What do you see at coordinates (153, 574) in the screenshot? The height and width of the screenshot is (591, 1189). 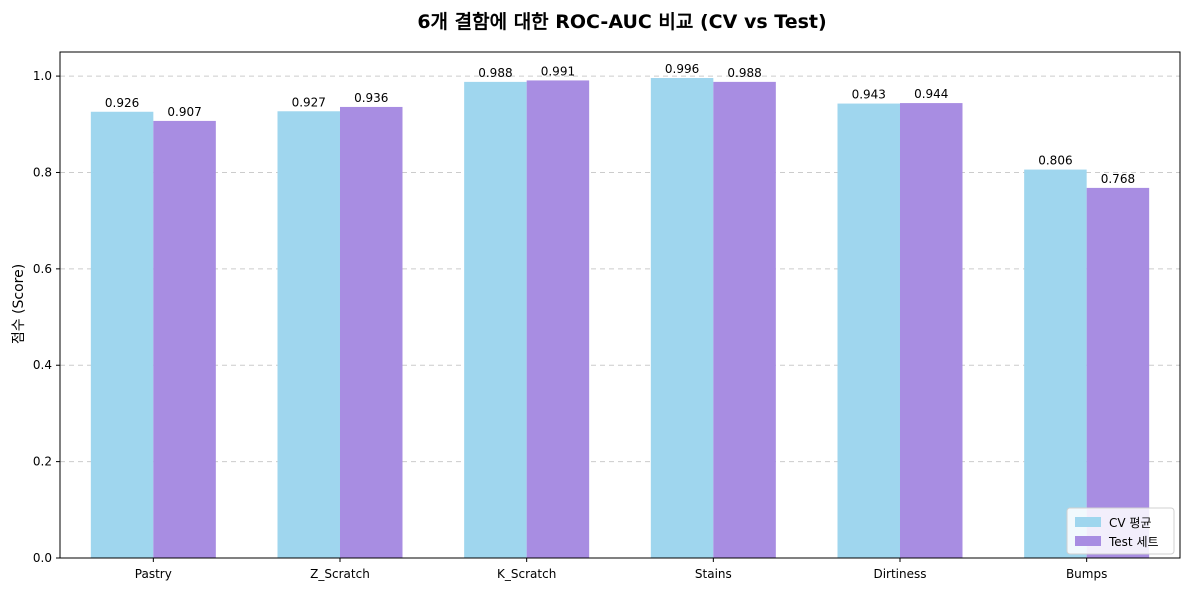 I see `x-tick-label: Pastry` at bounding box center [153, 574].